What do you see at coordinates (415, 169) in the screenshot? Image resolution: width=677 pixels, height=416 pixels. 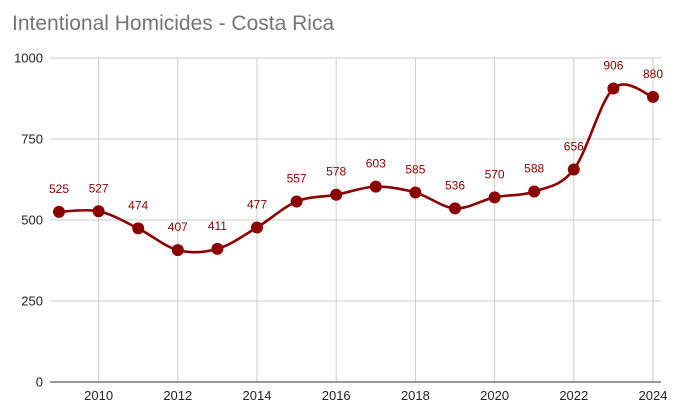 I see `data-label: 585` at bounding box center [415, 169].